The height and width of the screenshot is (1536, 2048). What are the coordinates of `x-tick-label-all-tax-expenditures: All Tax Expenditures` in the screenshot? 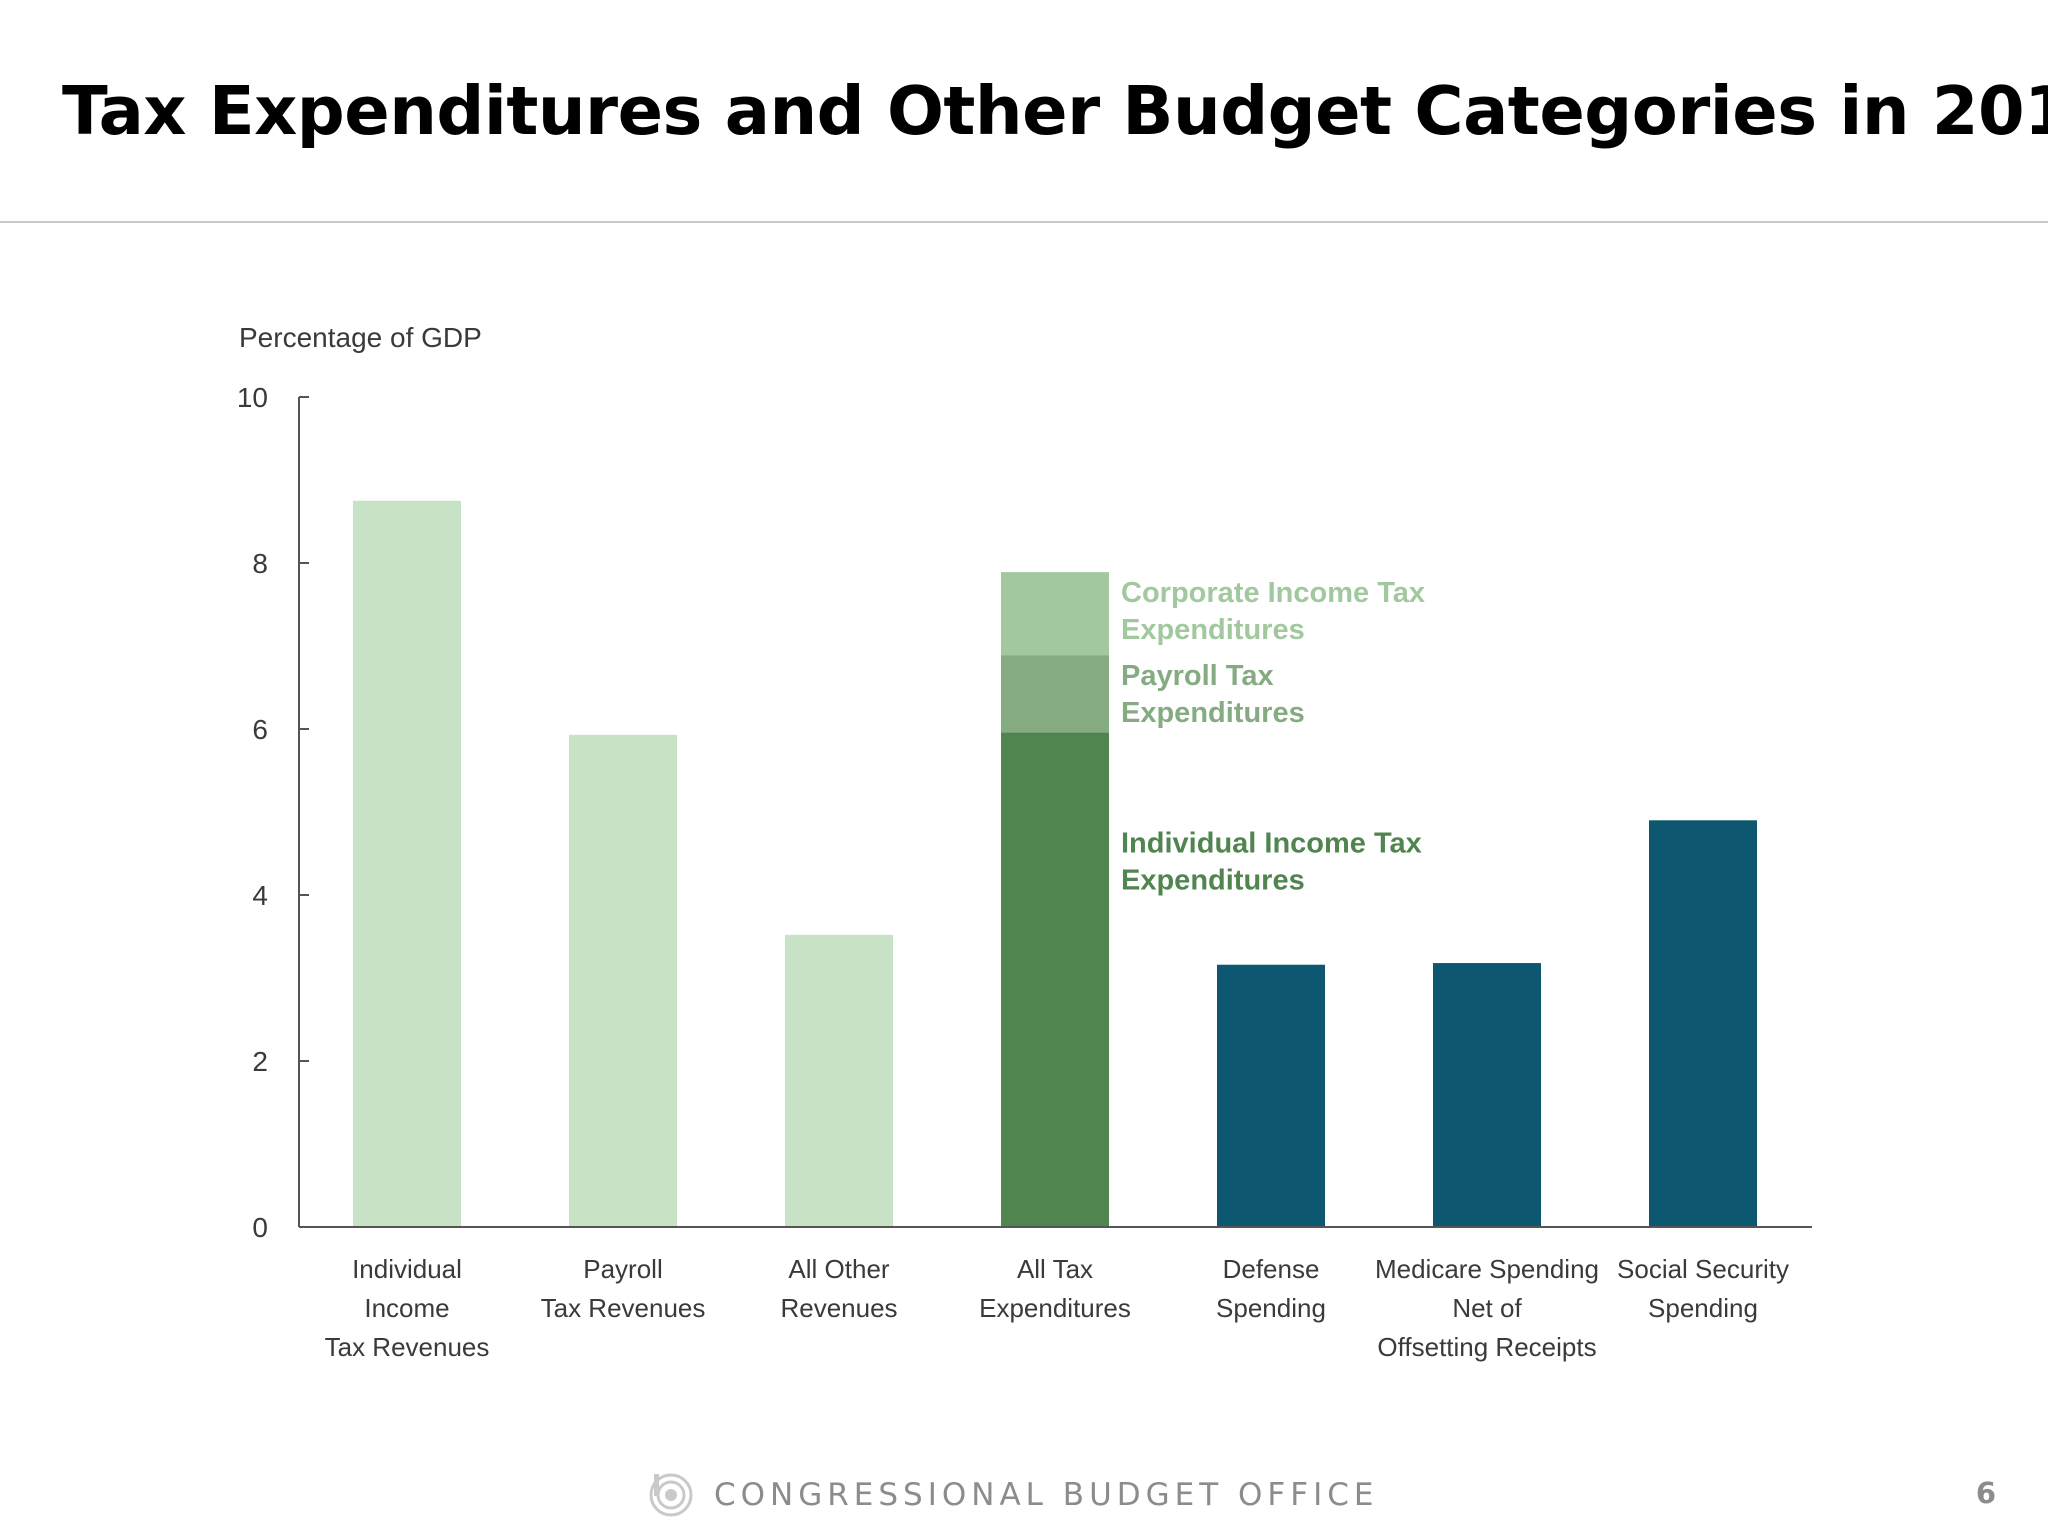 It's located at (1055, 1288).